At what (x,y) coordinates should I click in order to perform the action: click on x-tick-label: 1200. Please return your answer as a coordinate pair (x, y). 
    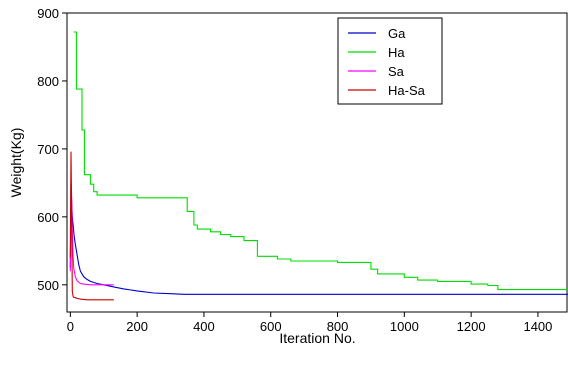
    Looking at the image, I should click on (471, 326).